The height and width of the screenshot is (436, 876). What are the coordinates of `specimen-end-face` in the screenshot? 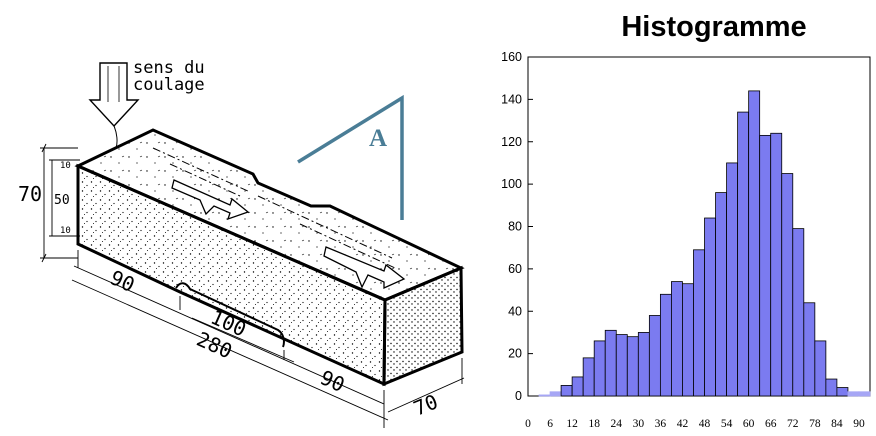 It's located at (423, 326).